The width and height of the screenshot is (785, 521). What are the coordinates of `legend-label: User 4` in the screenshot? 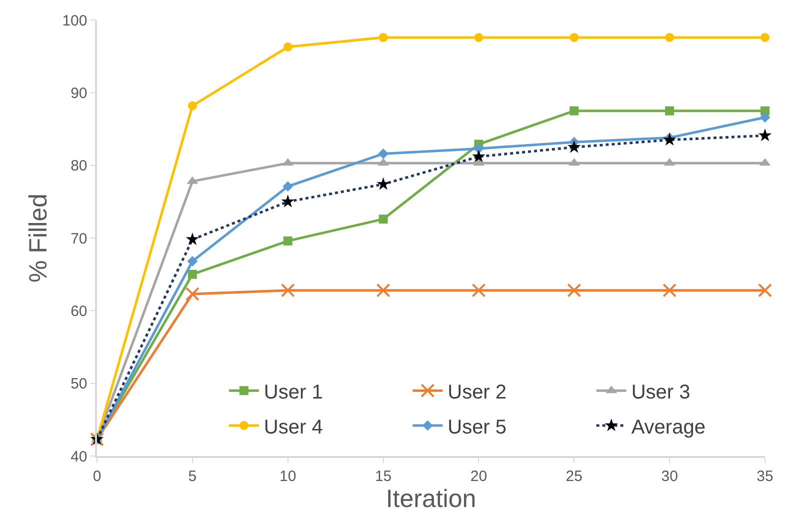 It's located at (293, 427).